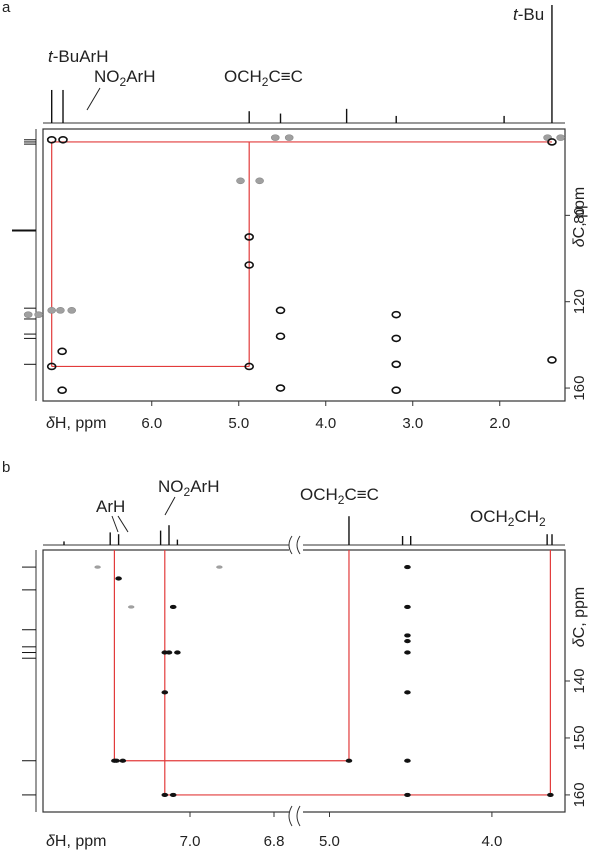  I want to click on panel-b-peak-no2arh: NO2ArH, so click(188, 488).